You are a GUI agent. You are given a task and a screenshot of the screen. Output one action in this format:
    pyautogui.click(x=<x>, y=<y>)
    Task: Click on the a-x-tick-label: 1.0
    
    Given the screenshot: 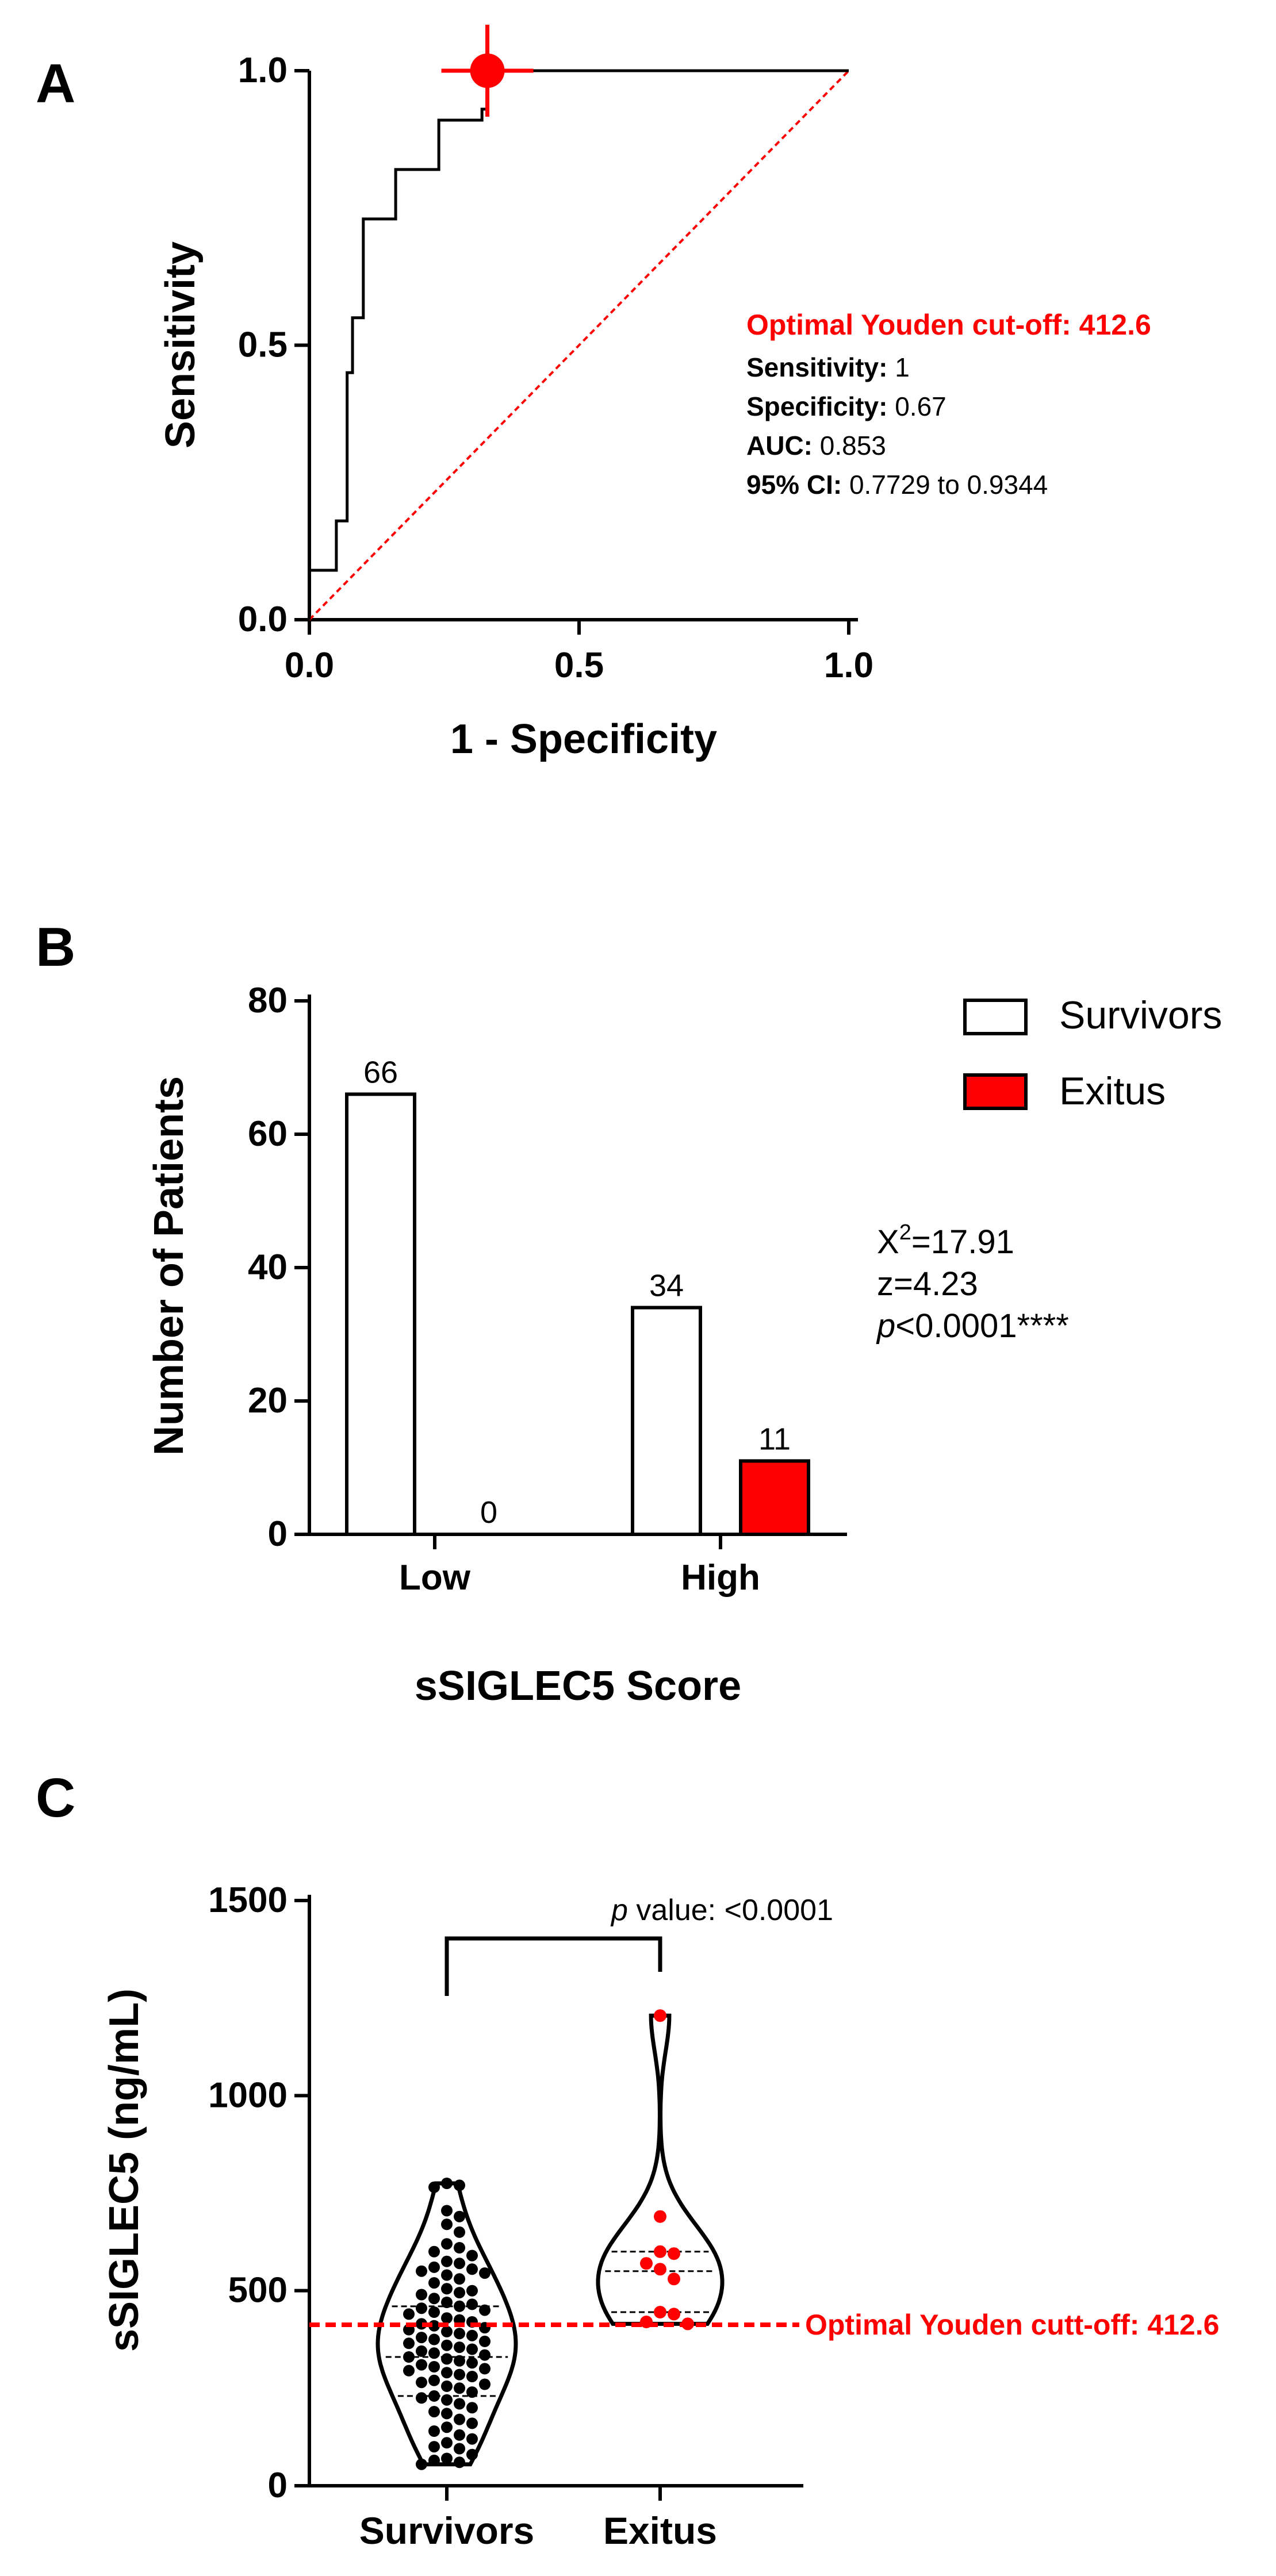 What is the action you would take?
    pyautogui.click(x=848, y=666)
    